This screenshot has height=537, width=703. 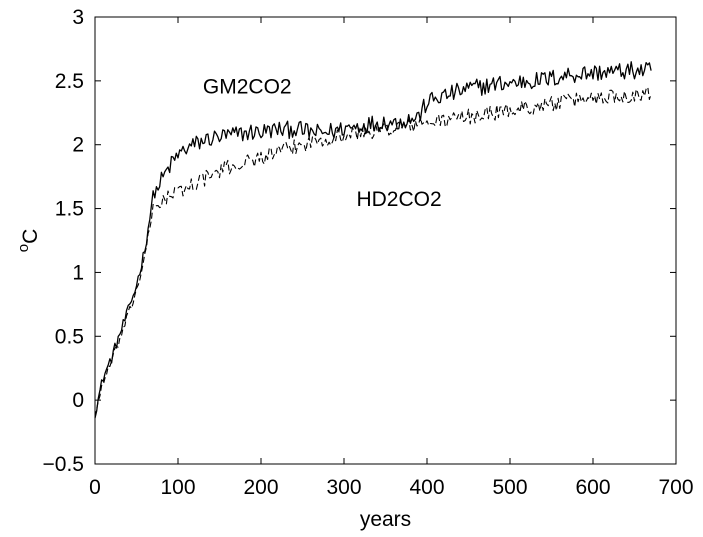 I want to click on y-axis-label-unit: C, so click(x=30, y=236).